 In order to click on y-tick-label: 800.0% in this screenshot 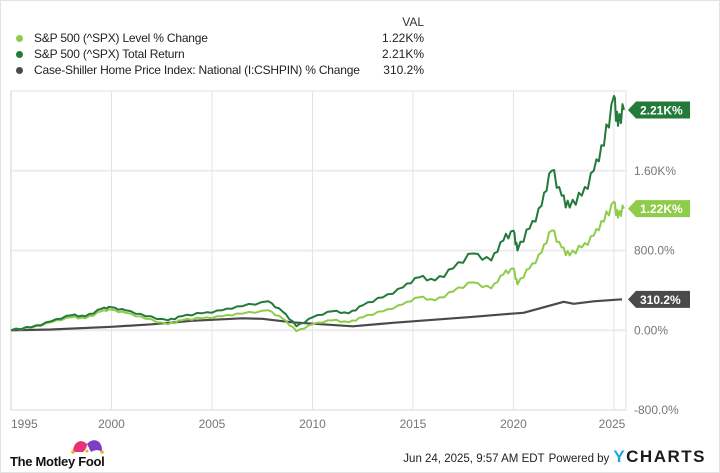, I will do `click(654, 251)`.